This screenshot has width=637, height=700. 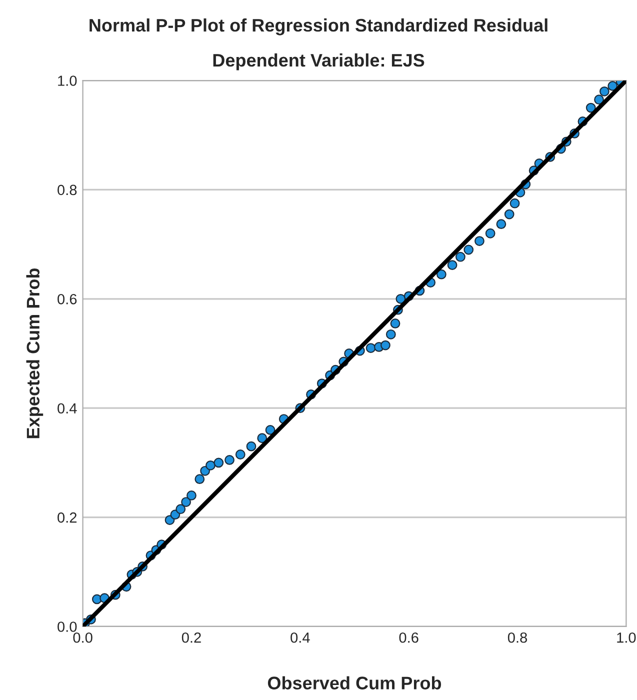 What do you see at coordinates (319, 27) in the screenshot?
I see `chart-title: Normal P-P Plot of Regression Standardized Residual` at bounding box center [319, 27].